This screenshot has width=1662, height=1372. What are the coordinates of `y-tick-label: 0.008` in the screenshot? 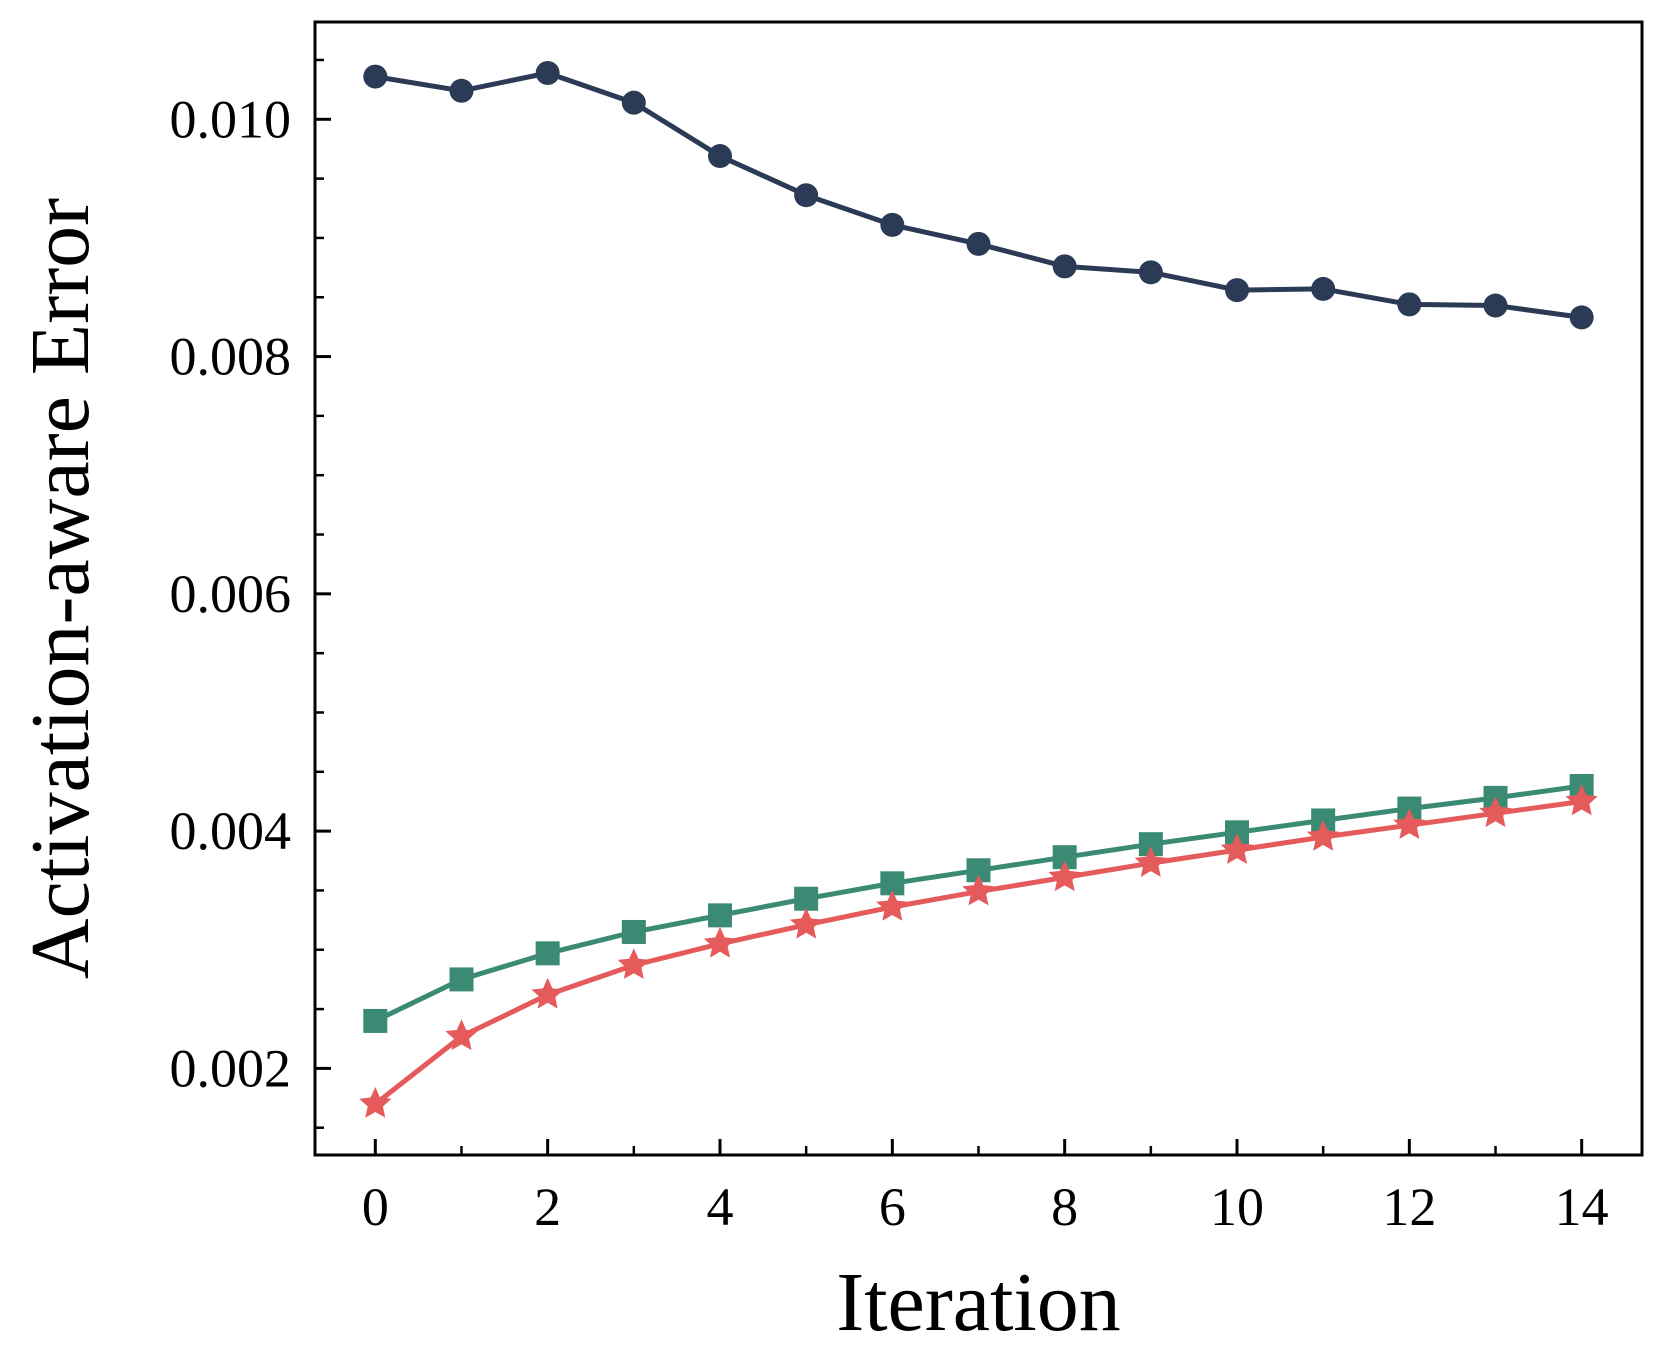 It's located at (231, 357).